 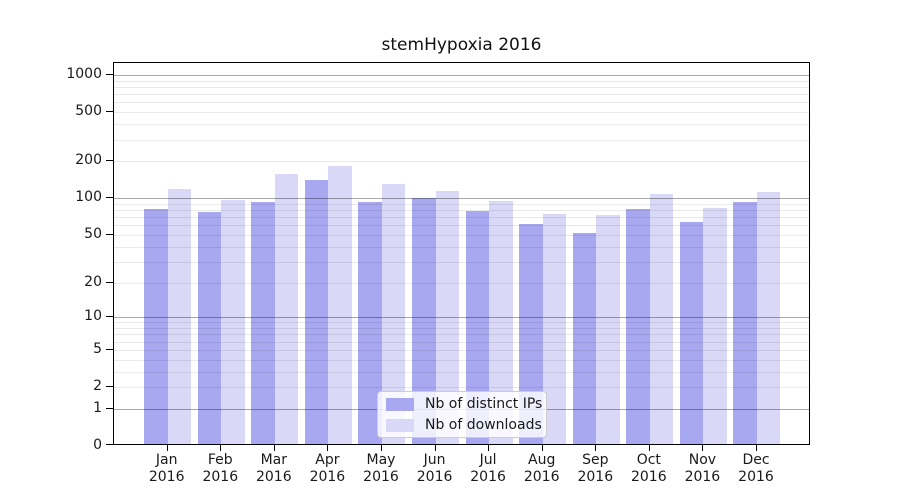 What do you see at coordinates (84, 74) in the screenshot?
I see `y-tick-label: 1000` at bounding box center [84, 74].